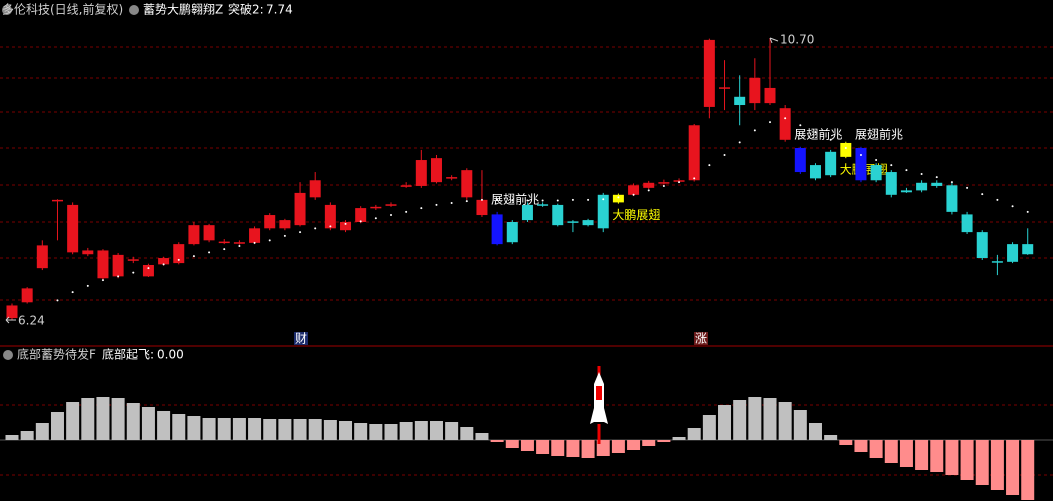 This screenshot has width=1053, height=501. I want to click on sub-header: 底部蓄势待发F 底部起飞: 0.00, so click(93, 354).